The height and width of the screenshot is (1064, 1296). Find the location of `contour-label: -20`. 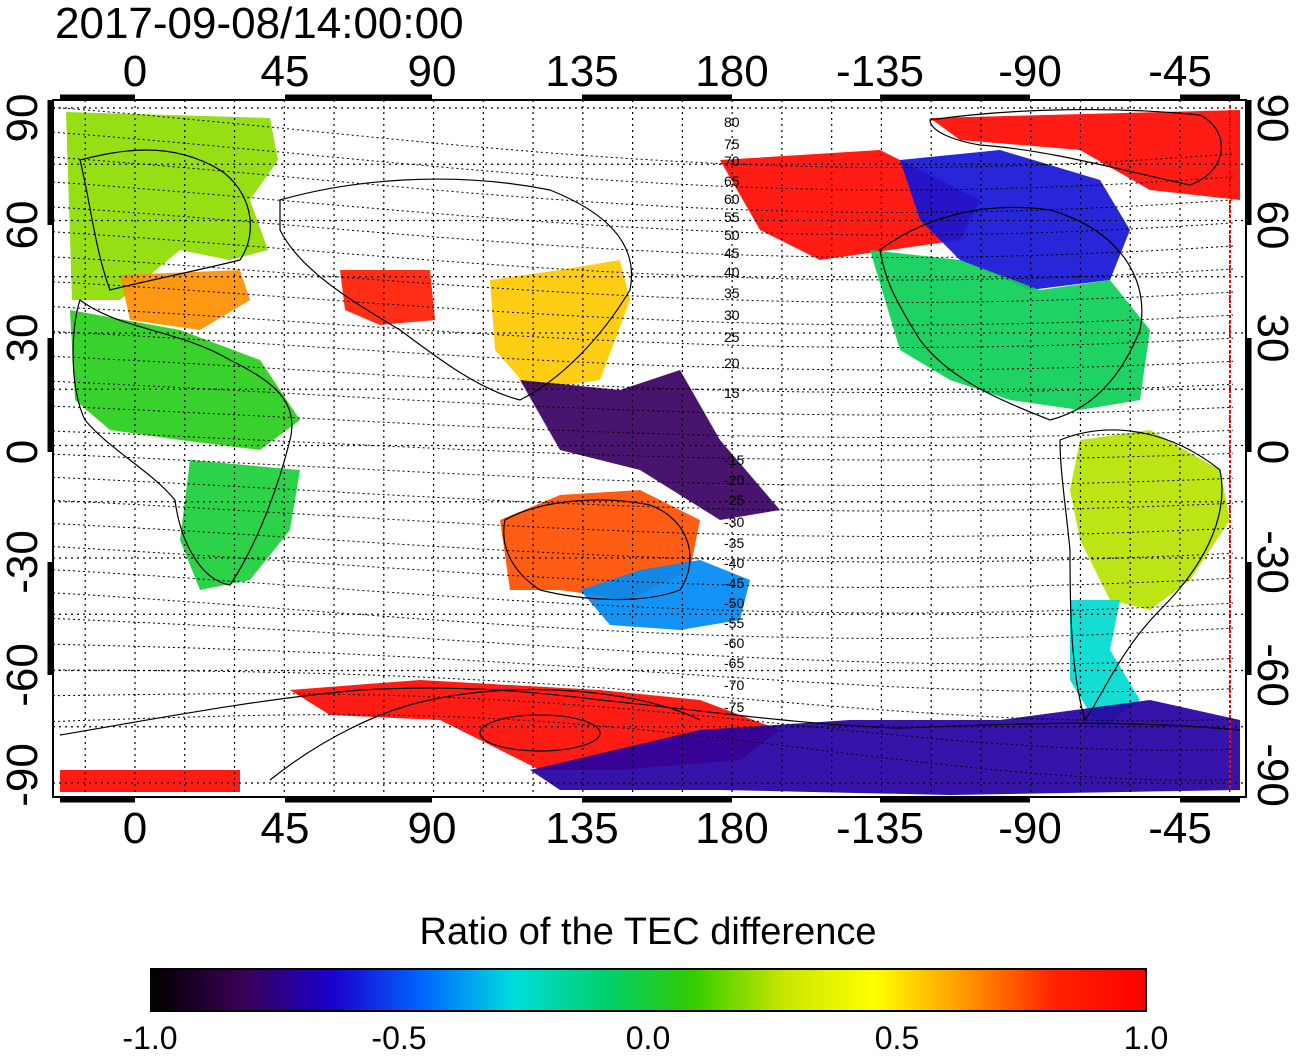

contour-label: -20 is located at coordinates (734, 480).